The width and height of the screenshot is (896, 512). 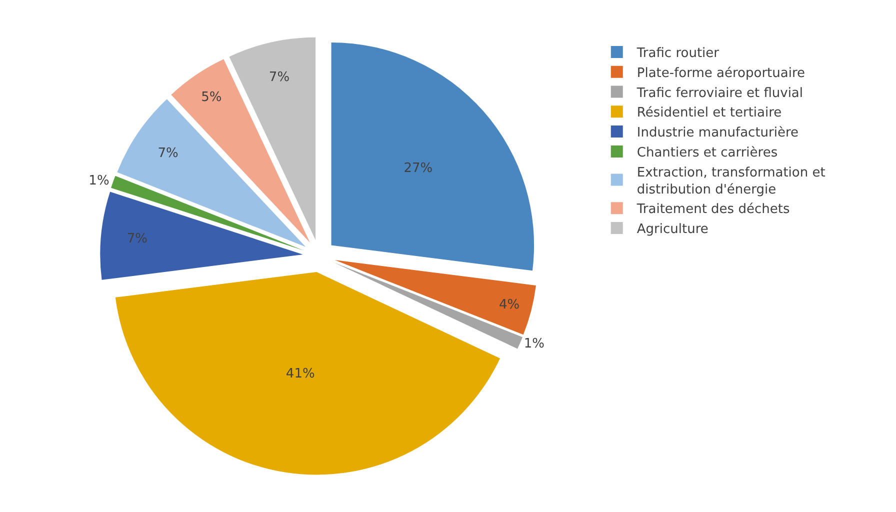 I want to click on legend-label: Industrie manufacturière, so click(x=717, y=133).